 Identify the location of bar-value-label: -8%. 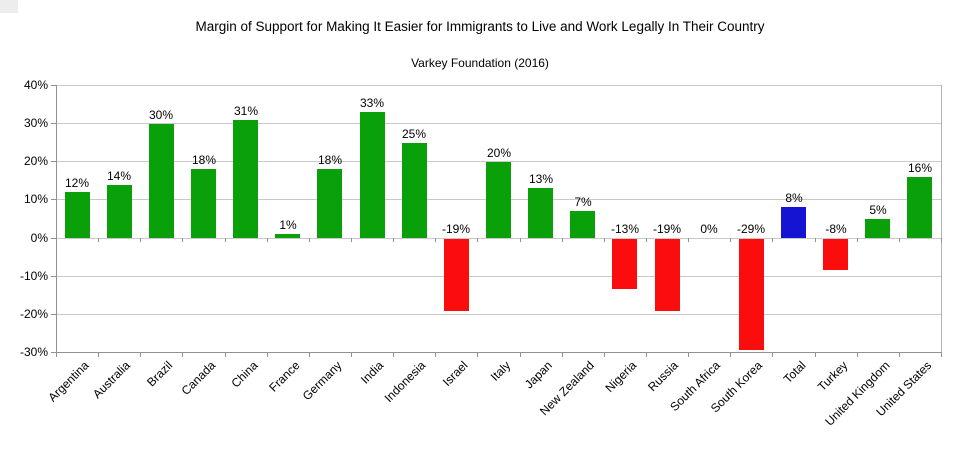
(836, 229).